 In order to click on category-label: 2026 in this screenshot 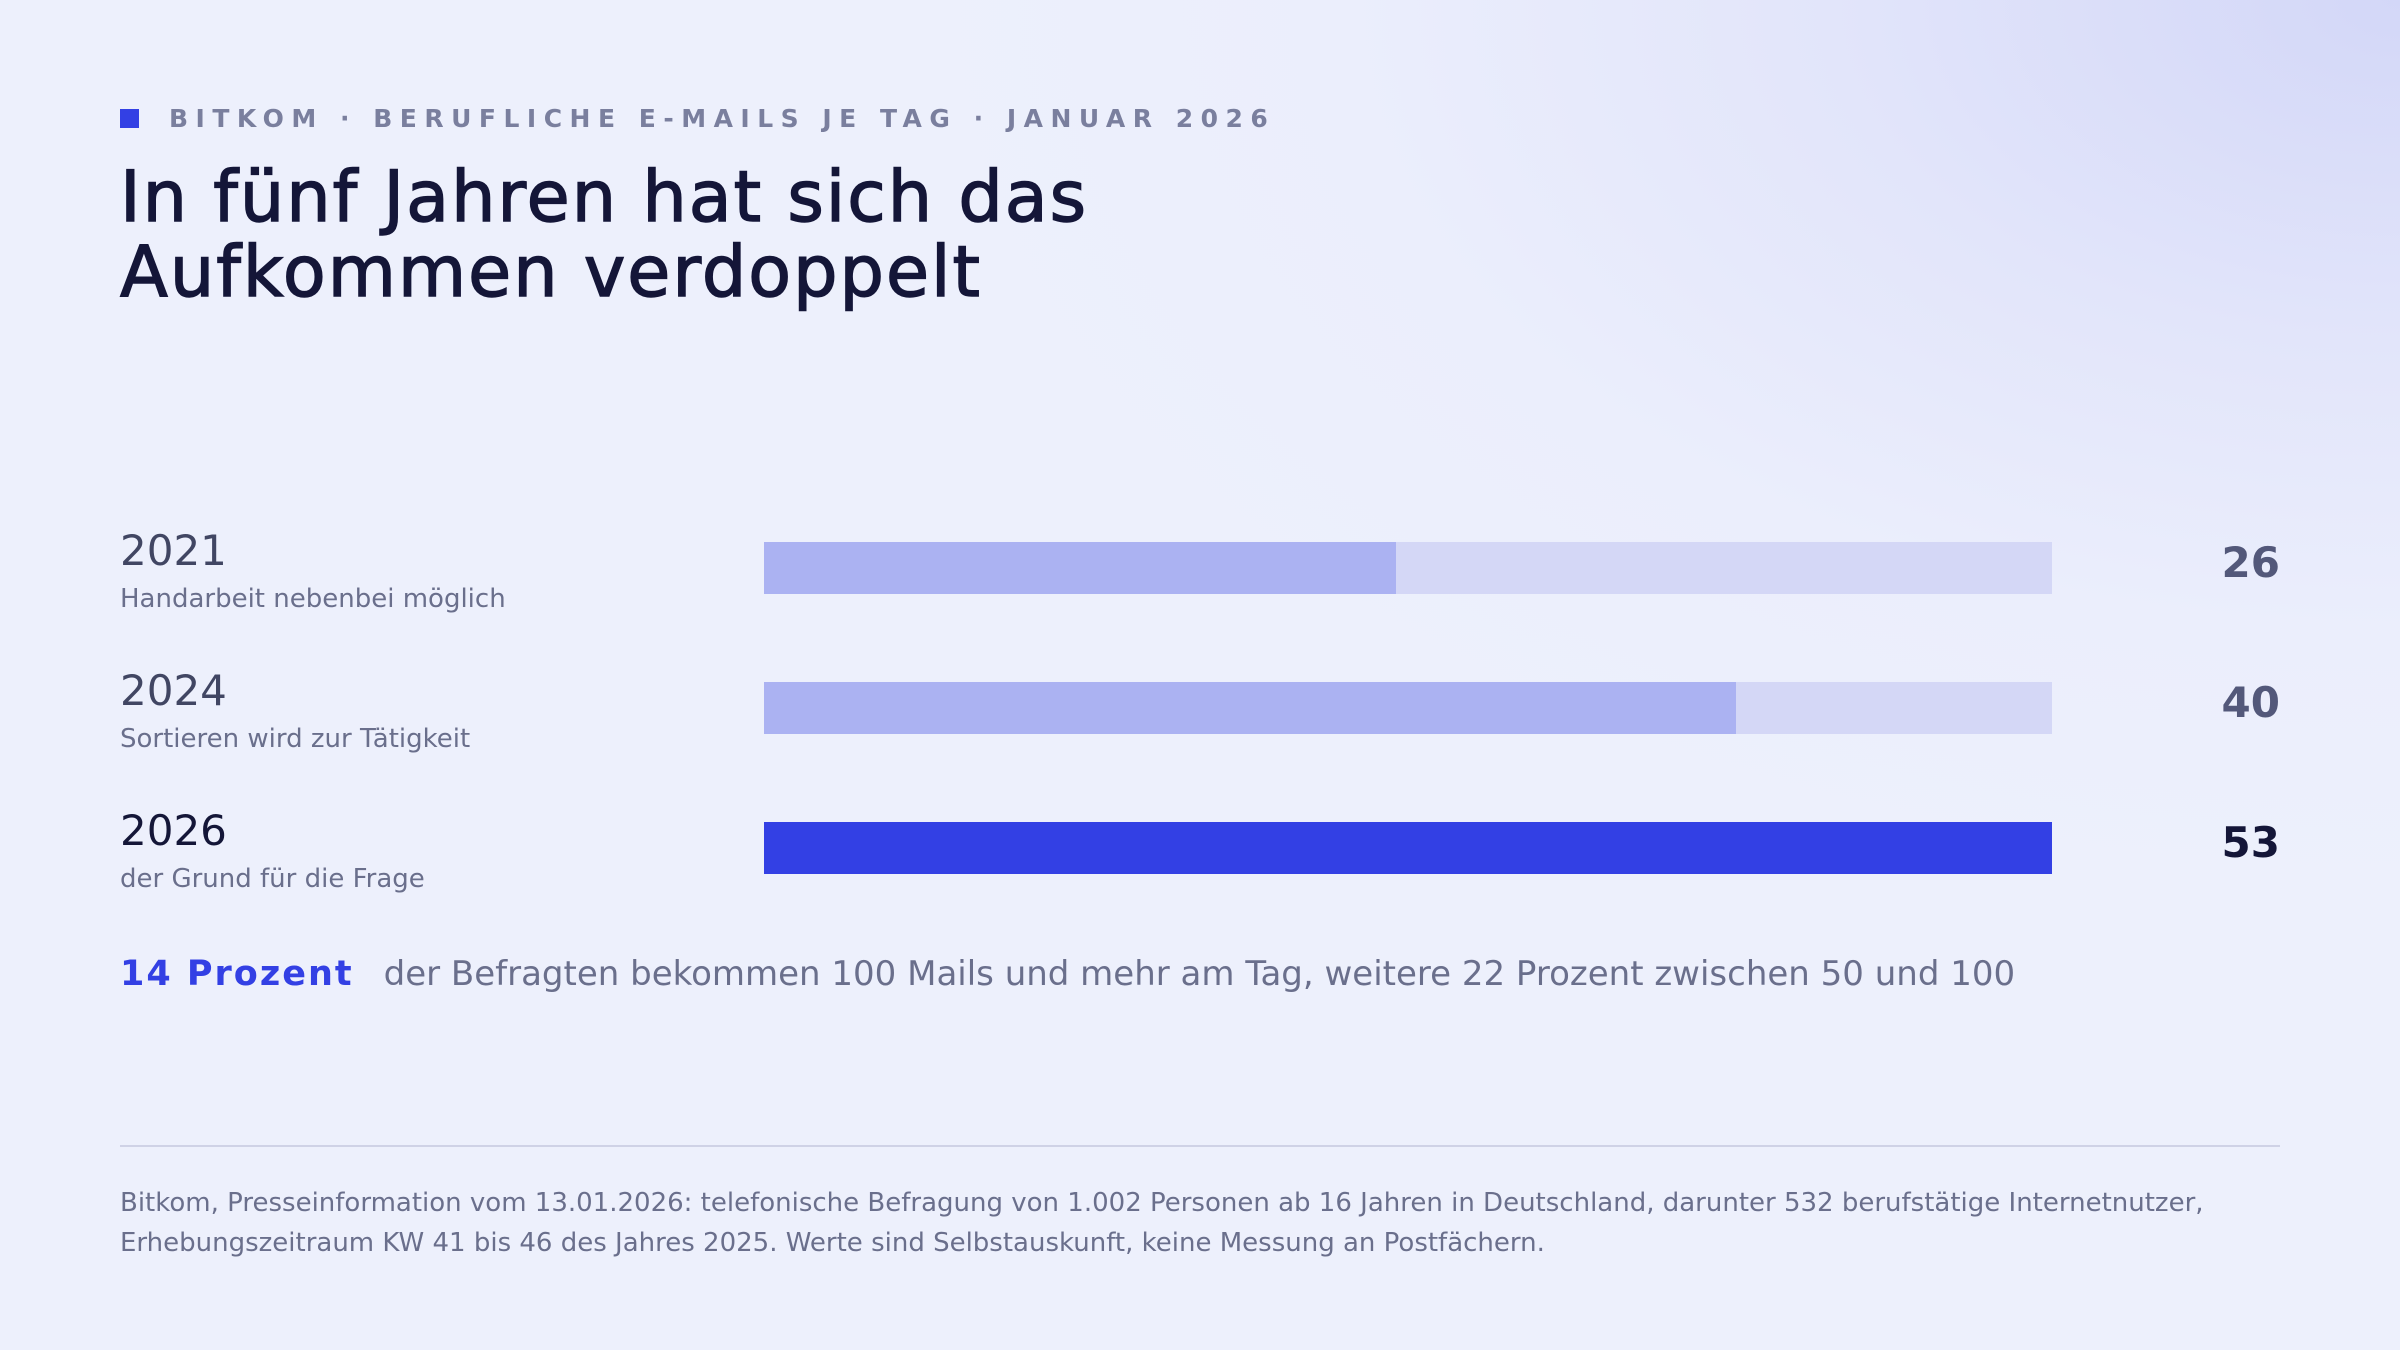, I will do `click(173, 830)`.